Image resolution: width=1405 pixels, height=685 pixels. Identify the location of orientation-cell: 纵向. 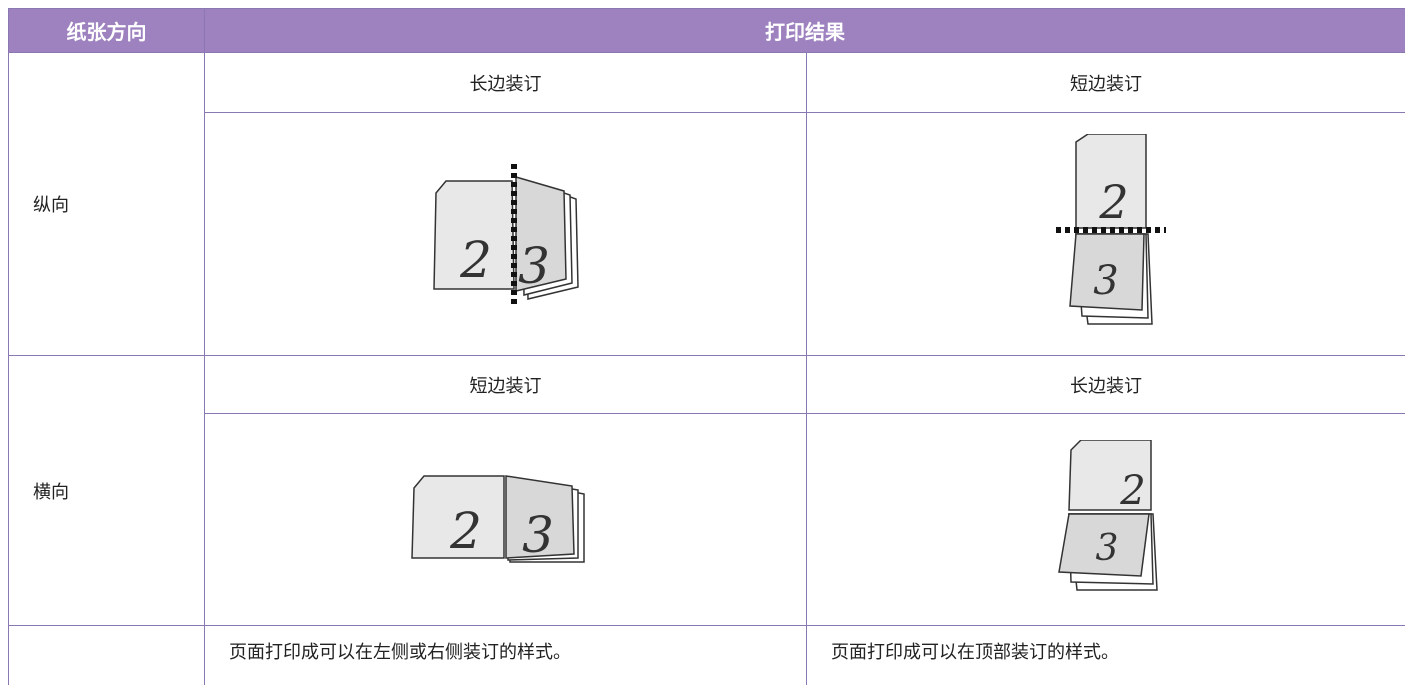
(106, 203).